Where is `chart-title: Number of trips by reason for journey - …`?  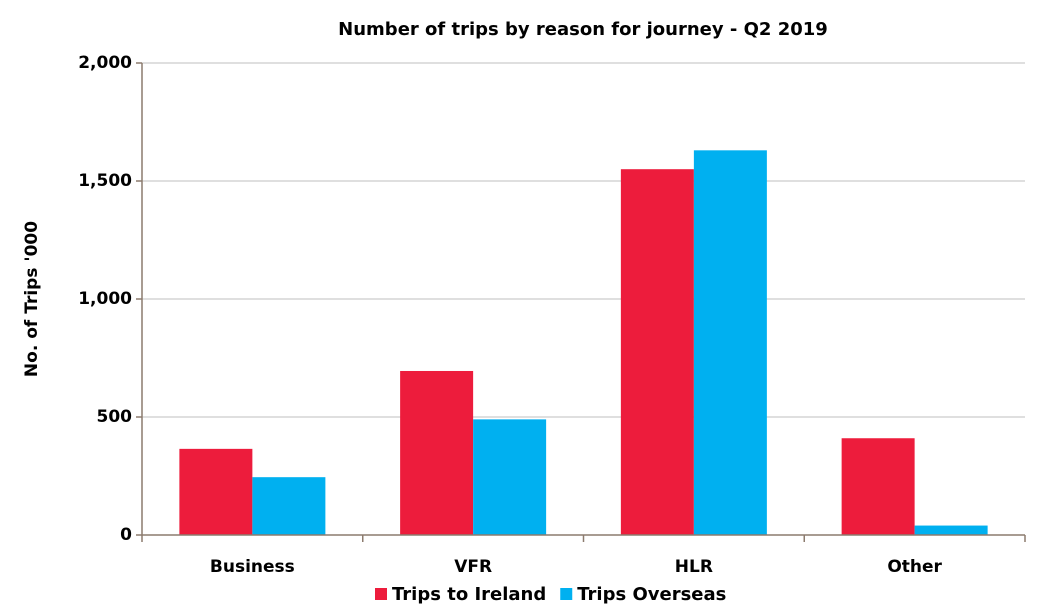 chart-title: Number of trips by reason for journey - … is located at coordinates (583, 29).